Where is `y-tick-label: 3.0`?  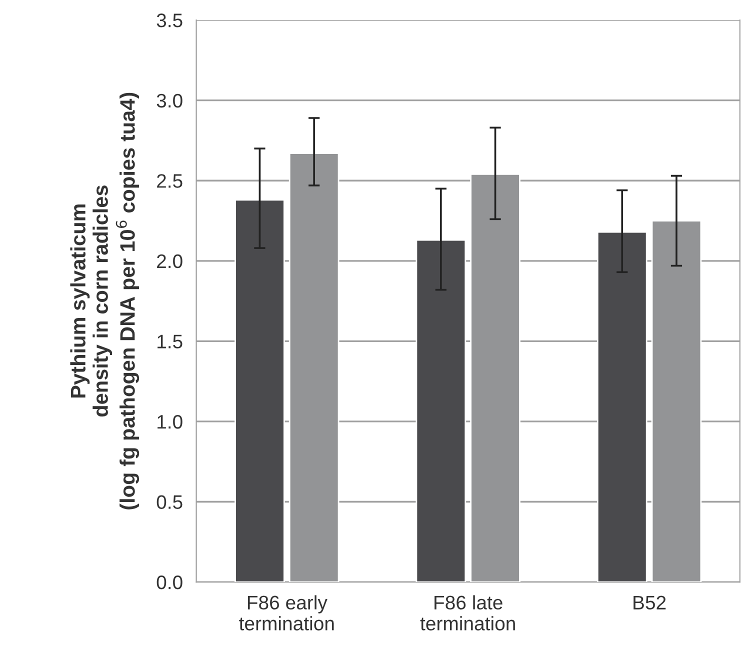
y-tick-label: 3.0 is located at coordinates (169, 101).